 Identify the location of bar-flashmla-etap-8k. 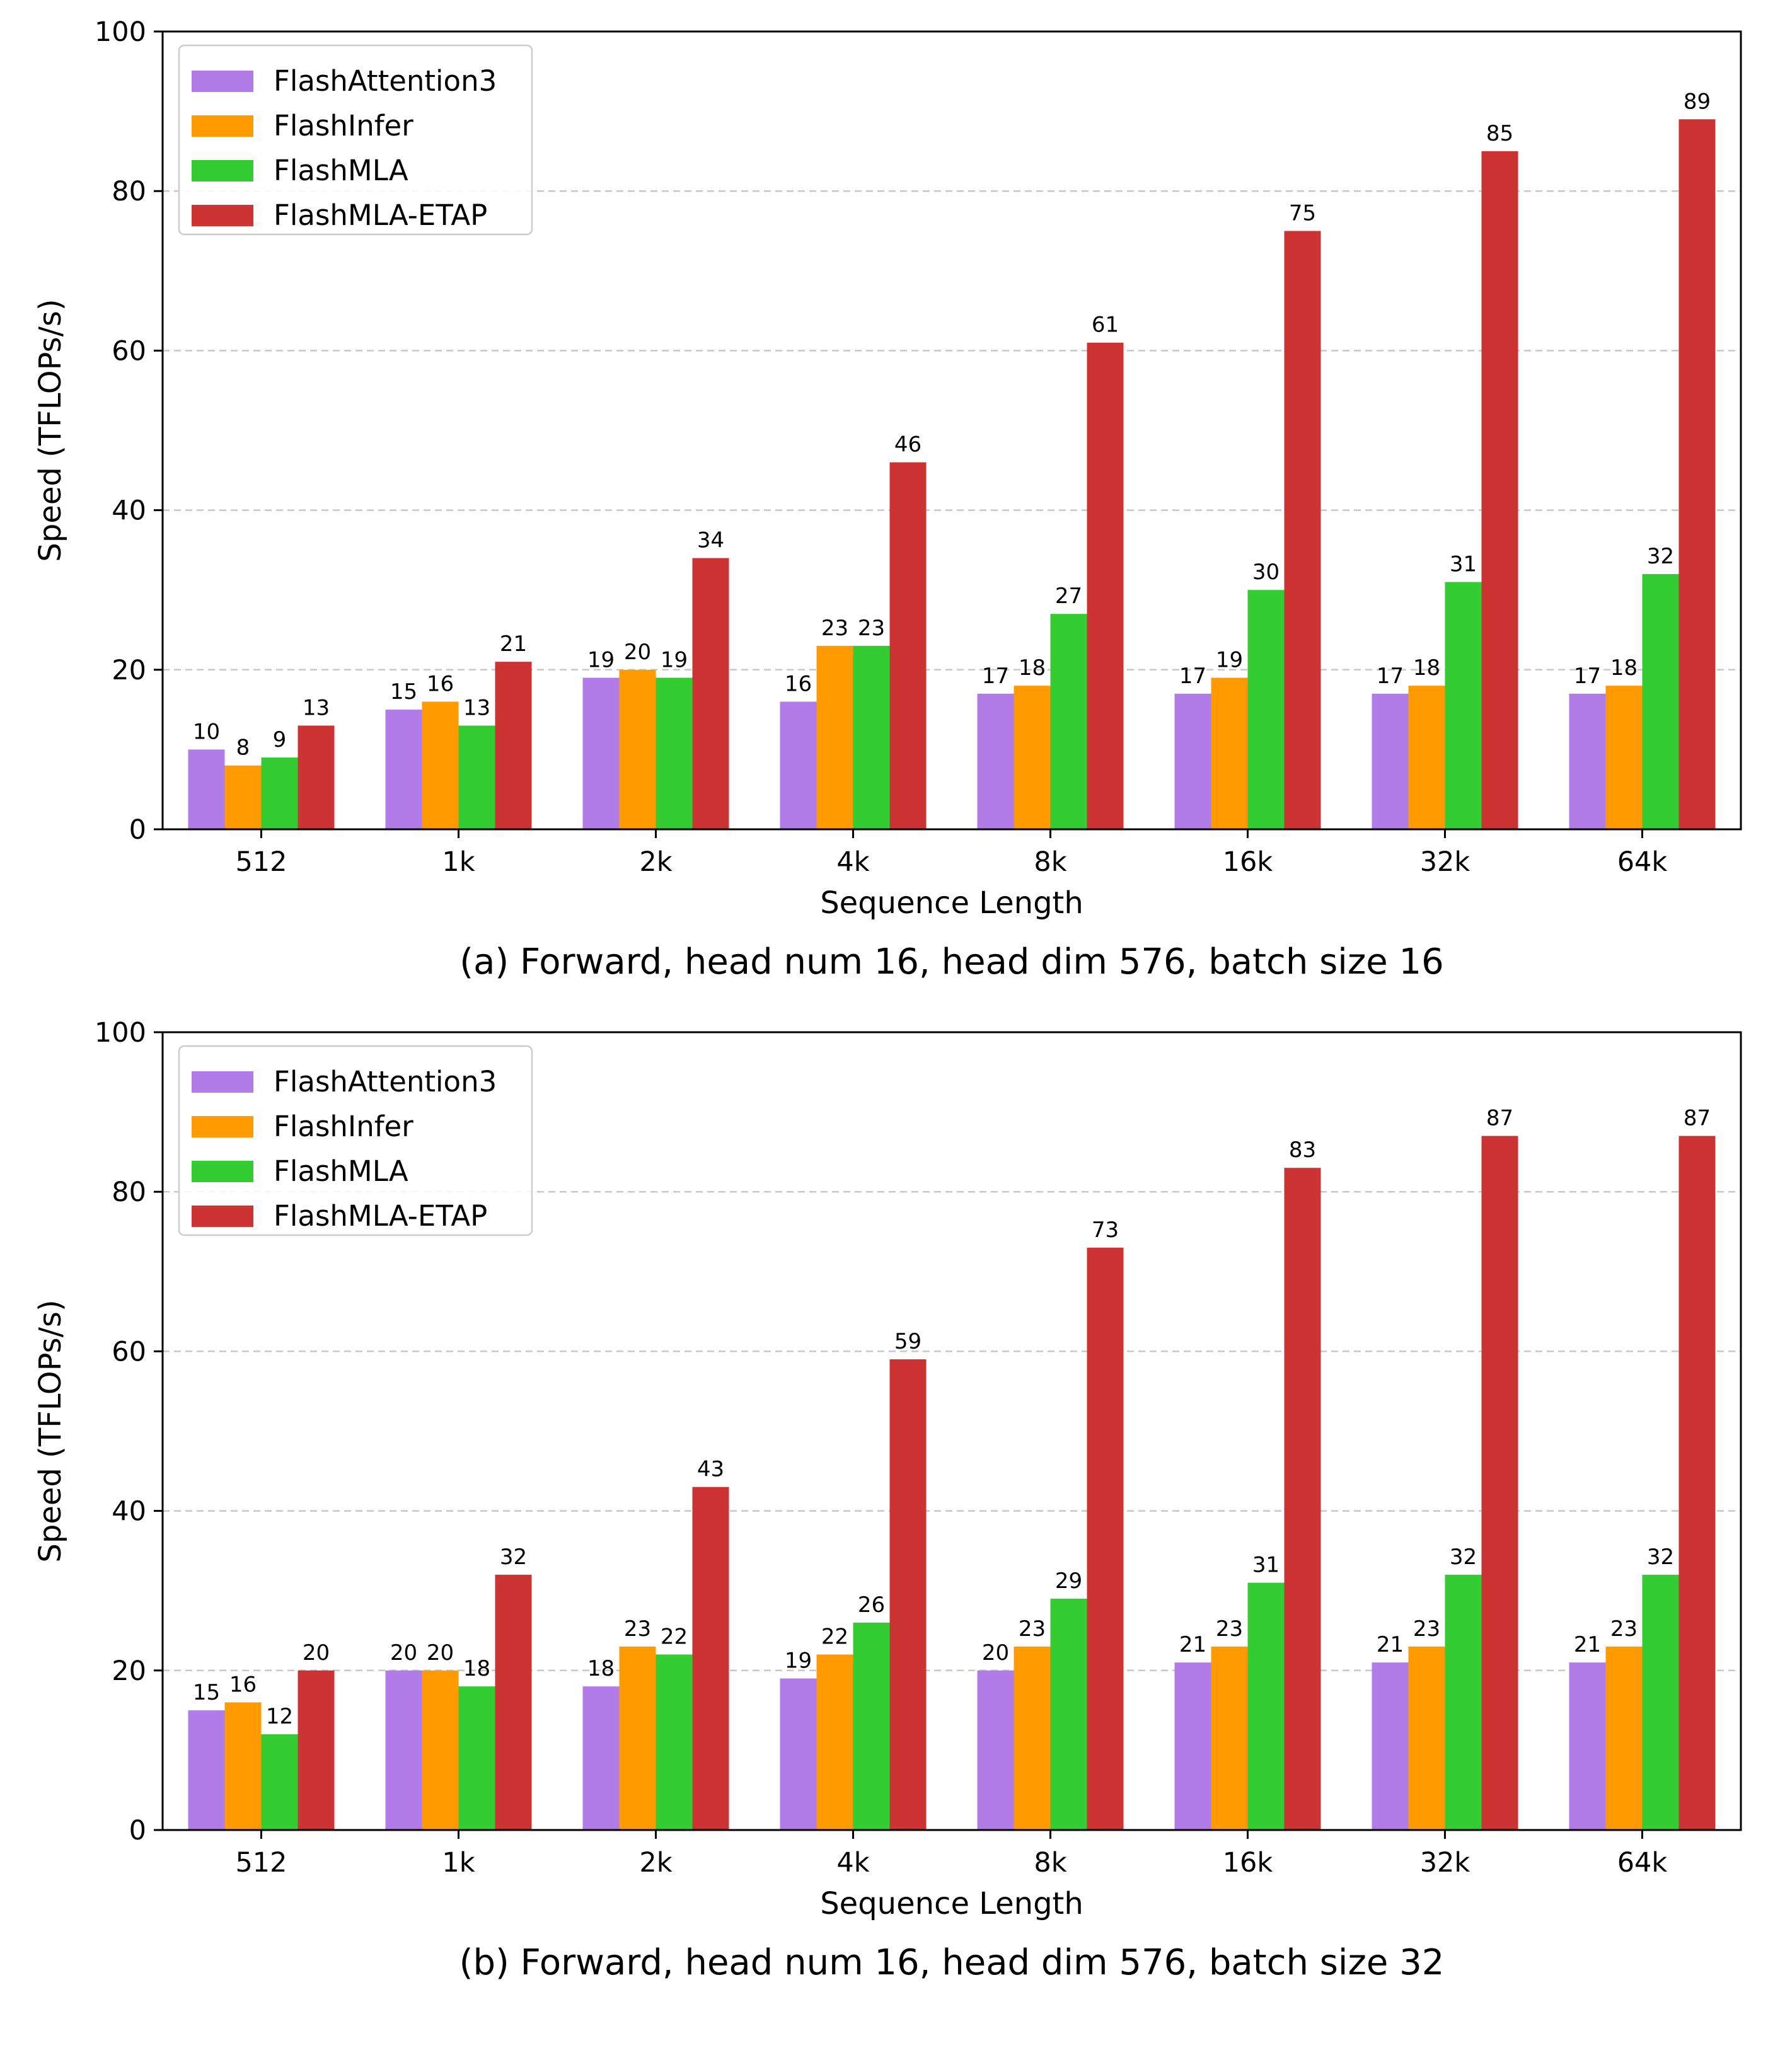
(1105, 1538).